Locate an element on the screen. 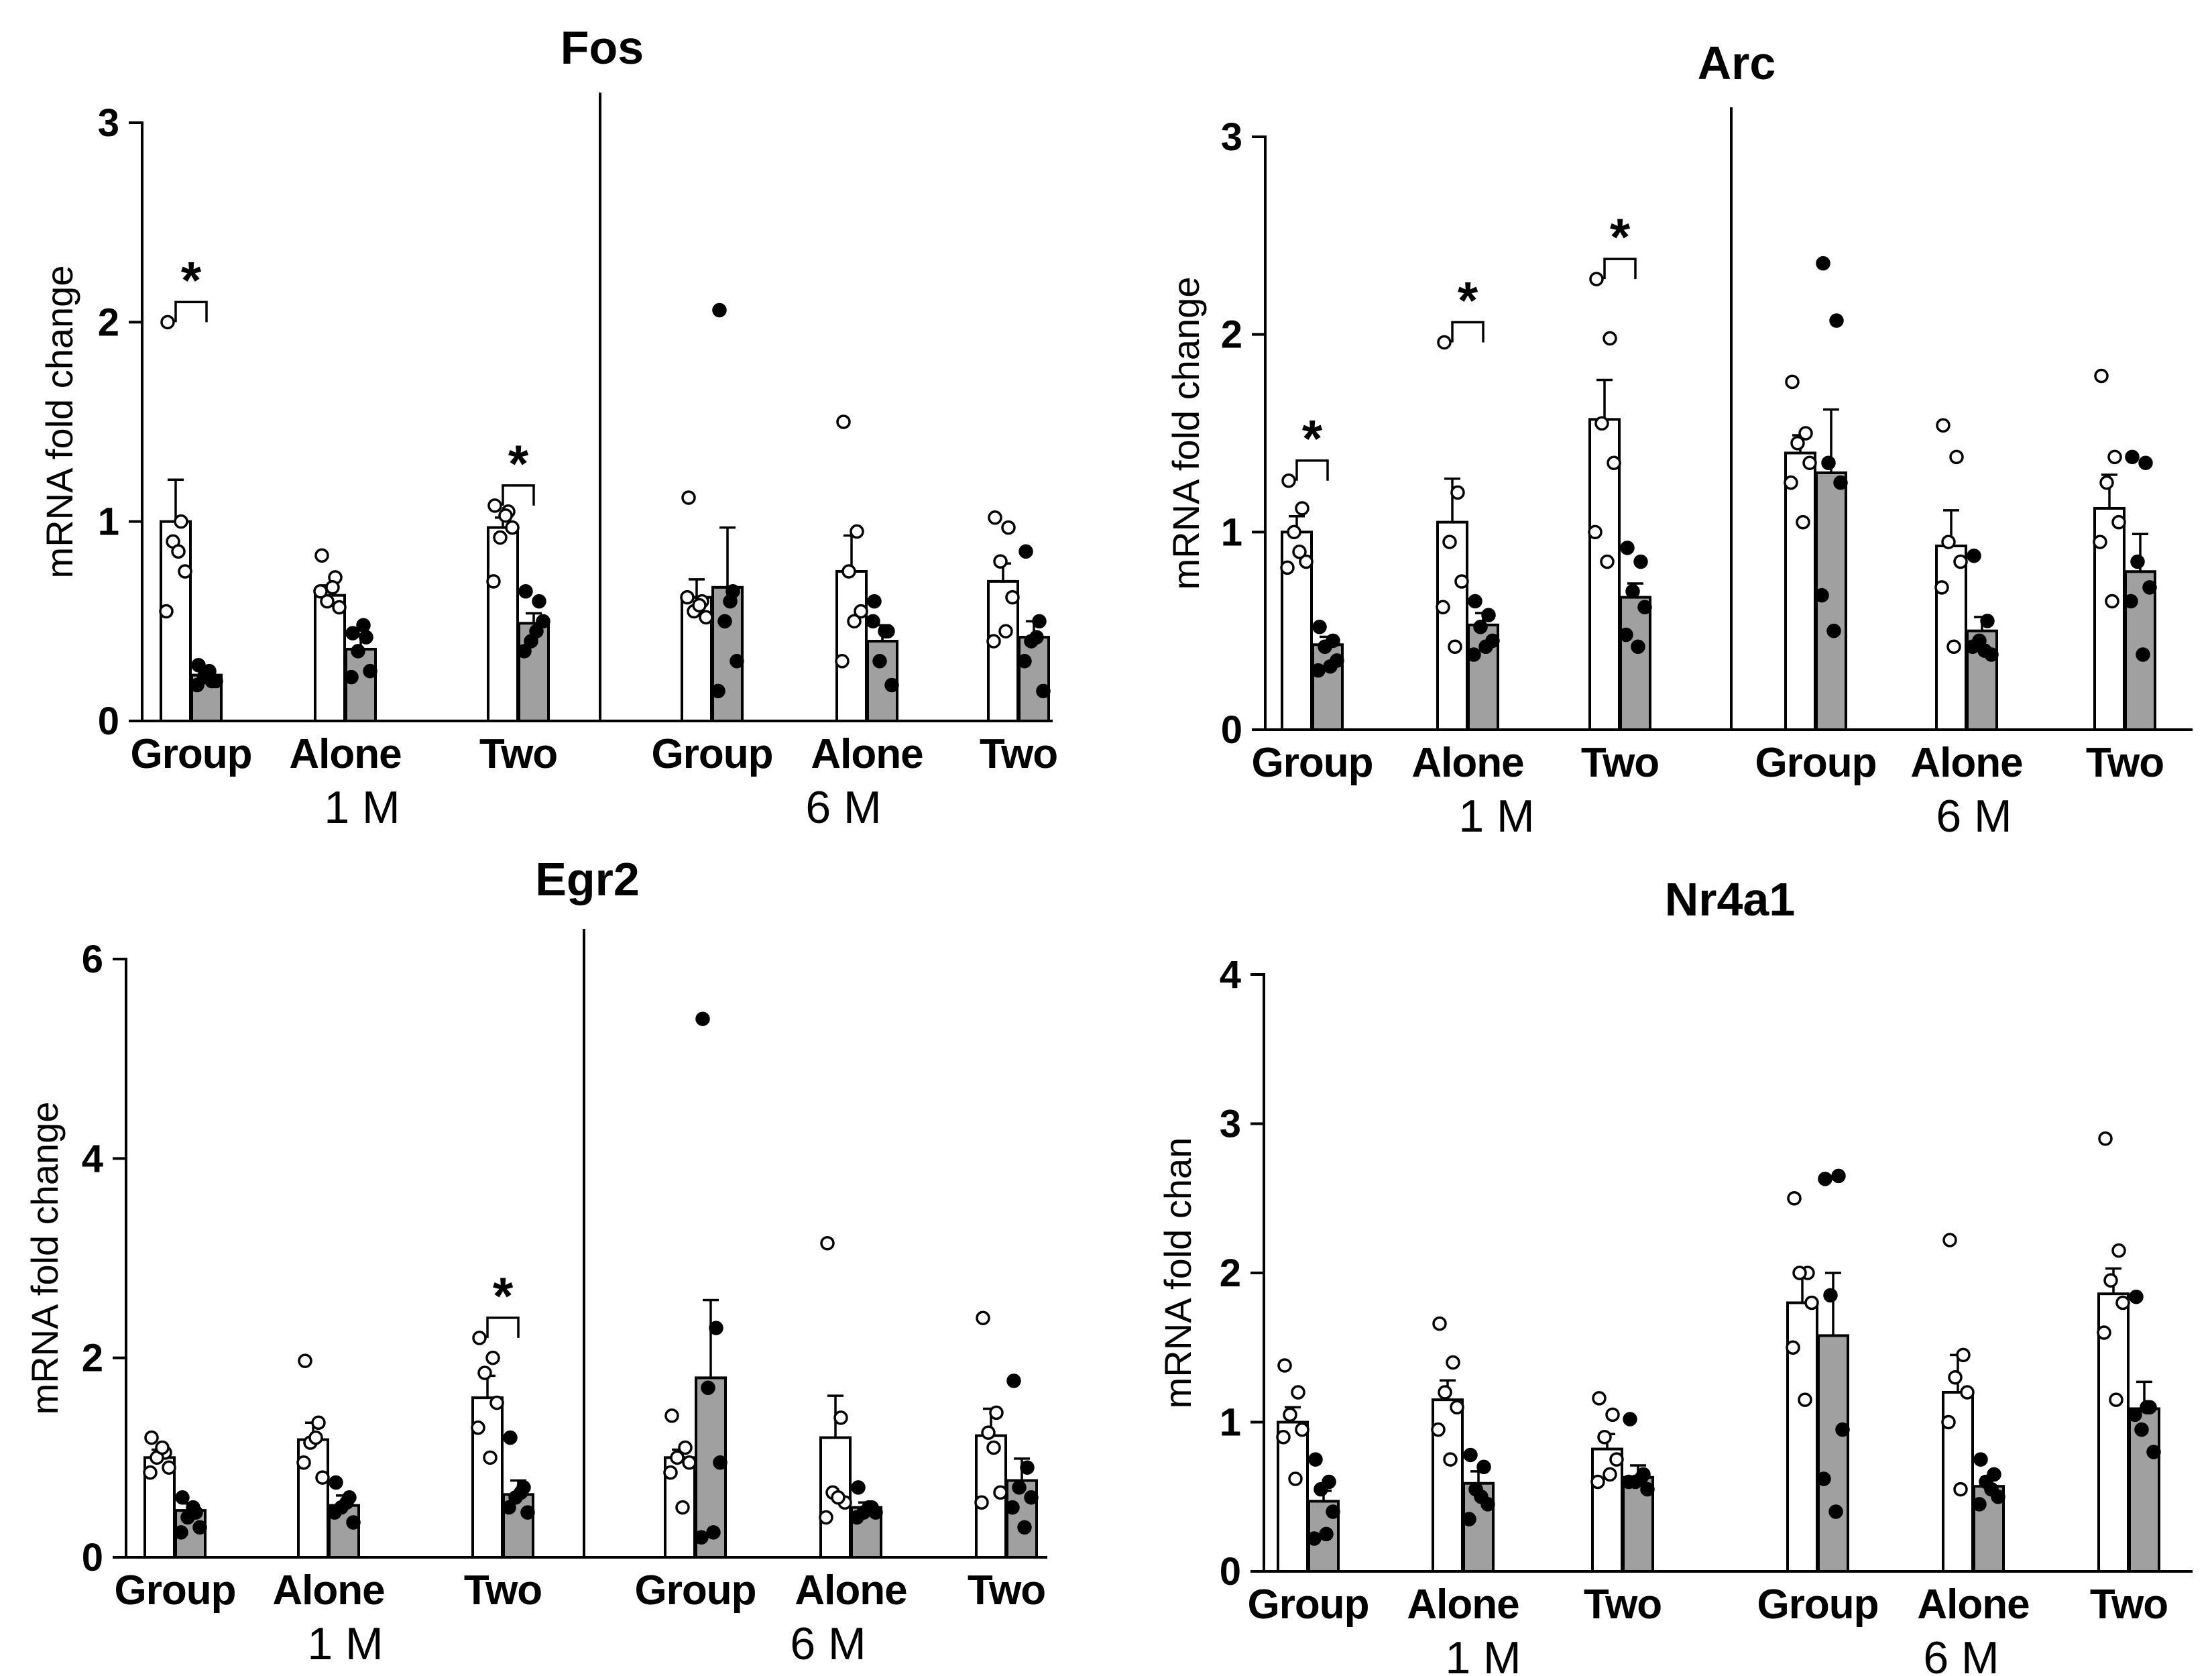 This screenshot has width=2212, height=1676. age-group-label: 6 M is located at coordinates (1974, 816).